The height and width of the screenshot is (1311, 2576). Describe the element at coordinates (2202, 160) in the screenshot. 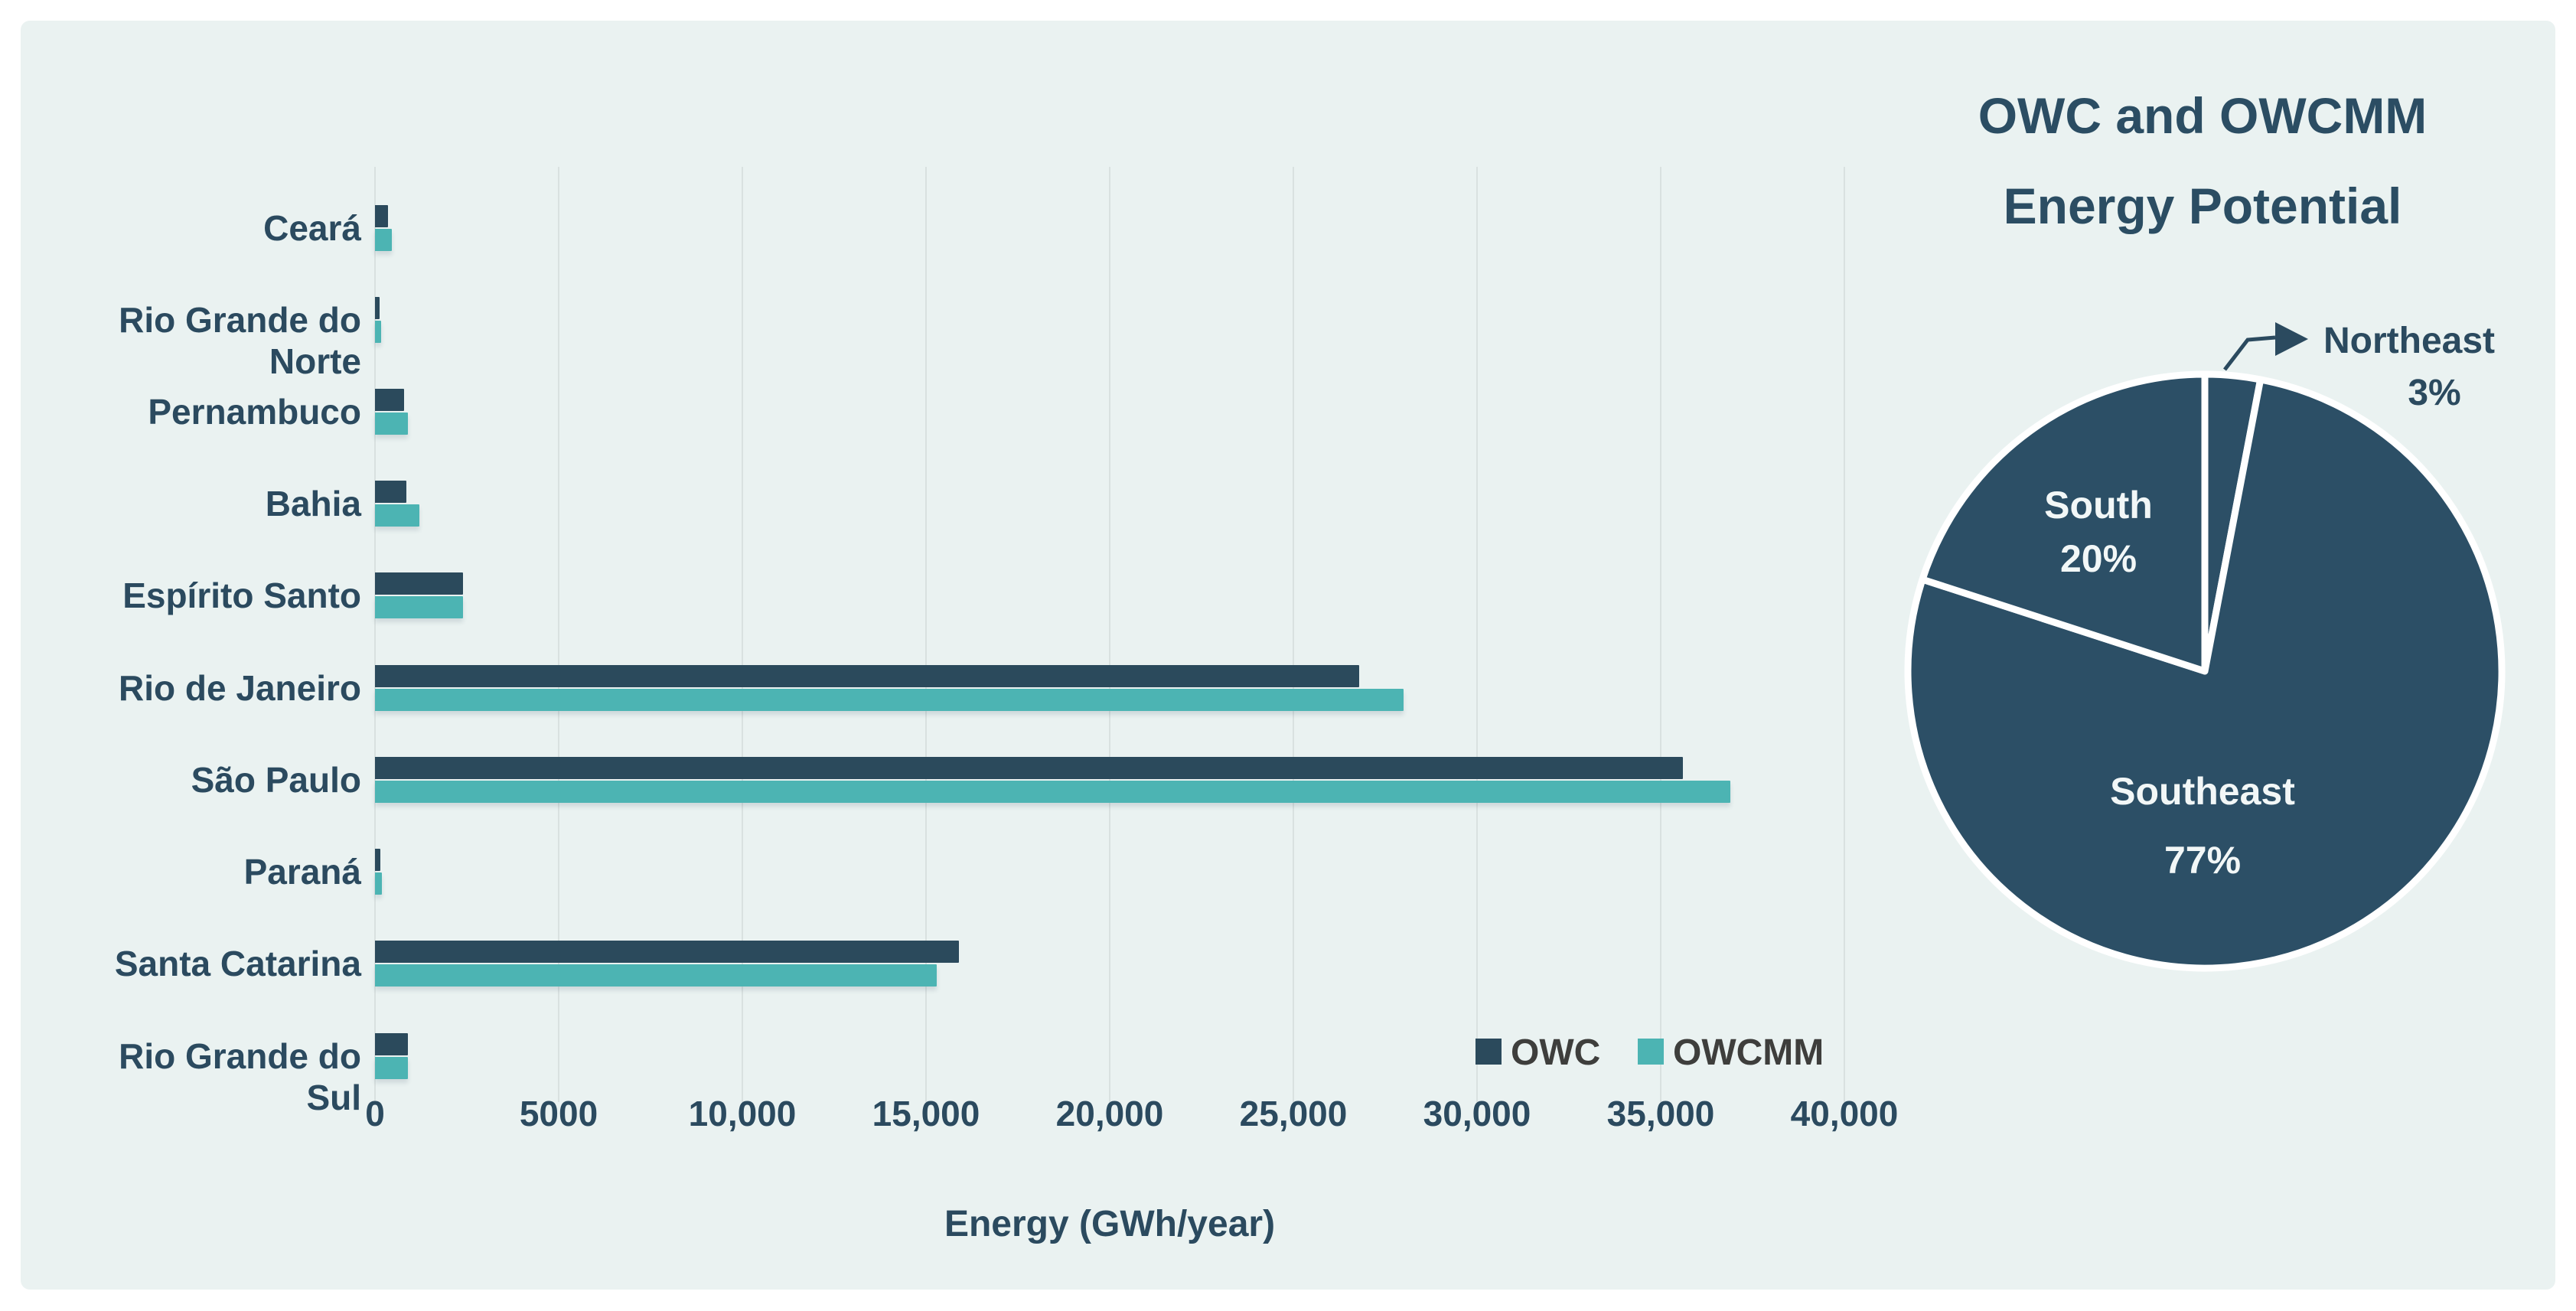

I see `pie-chart-title: OWC and OWCMM Energy Potential` at that location.